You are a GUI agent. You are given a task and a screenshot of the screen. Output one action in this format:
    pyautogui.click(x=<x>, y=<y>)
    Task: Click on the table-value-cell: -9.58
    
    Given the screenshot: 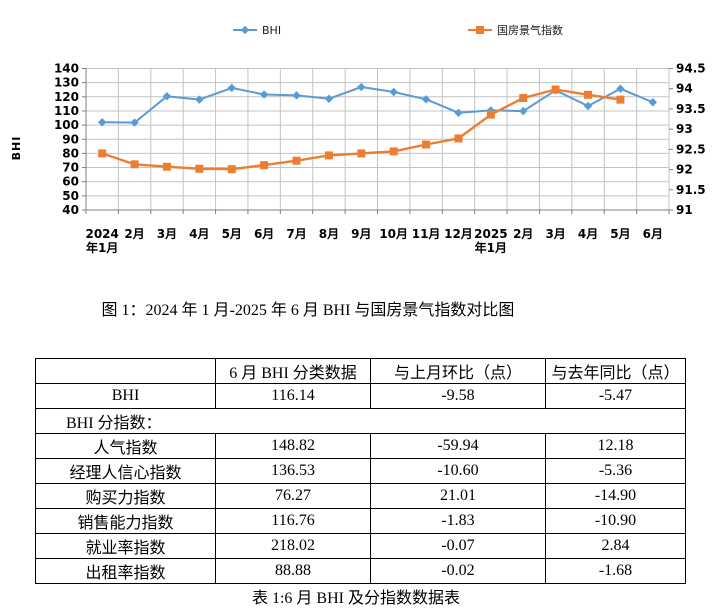 What is the action you would take?
    pyautogui.click(x=458, y=396)
    